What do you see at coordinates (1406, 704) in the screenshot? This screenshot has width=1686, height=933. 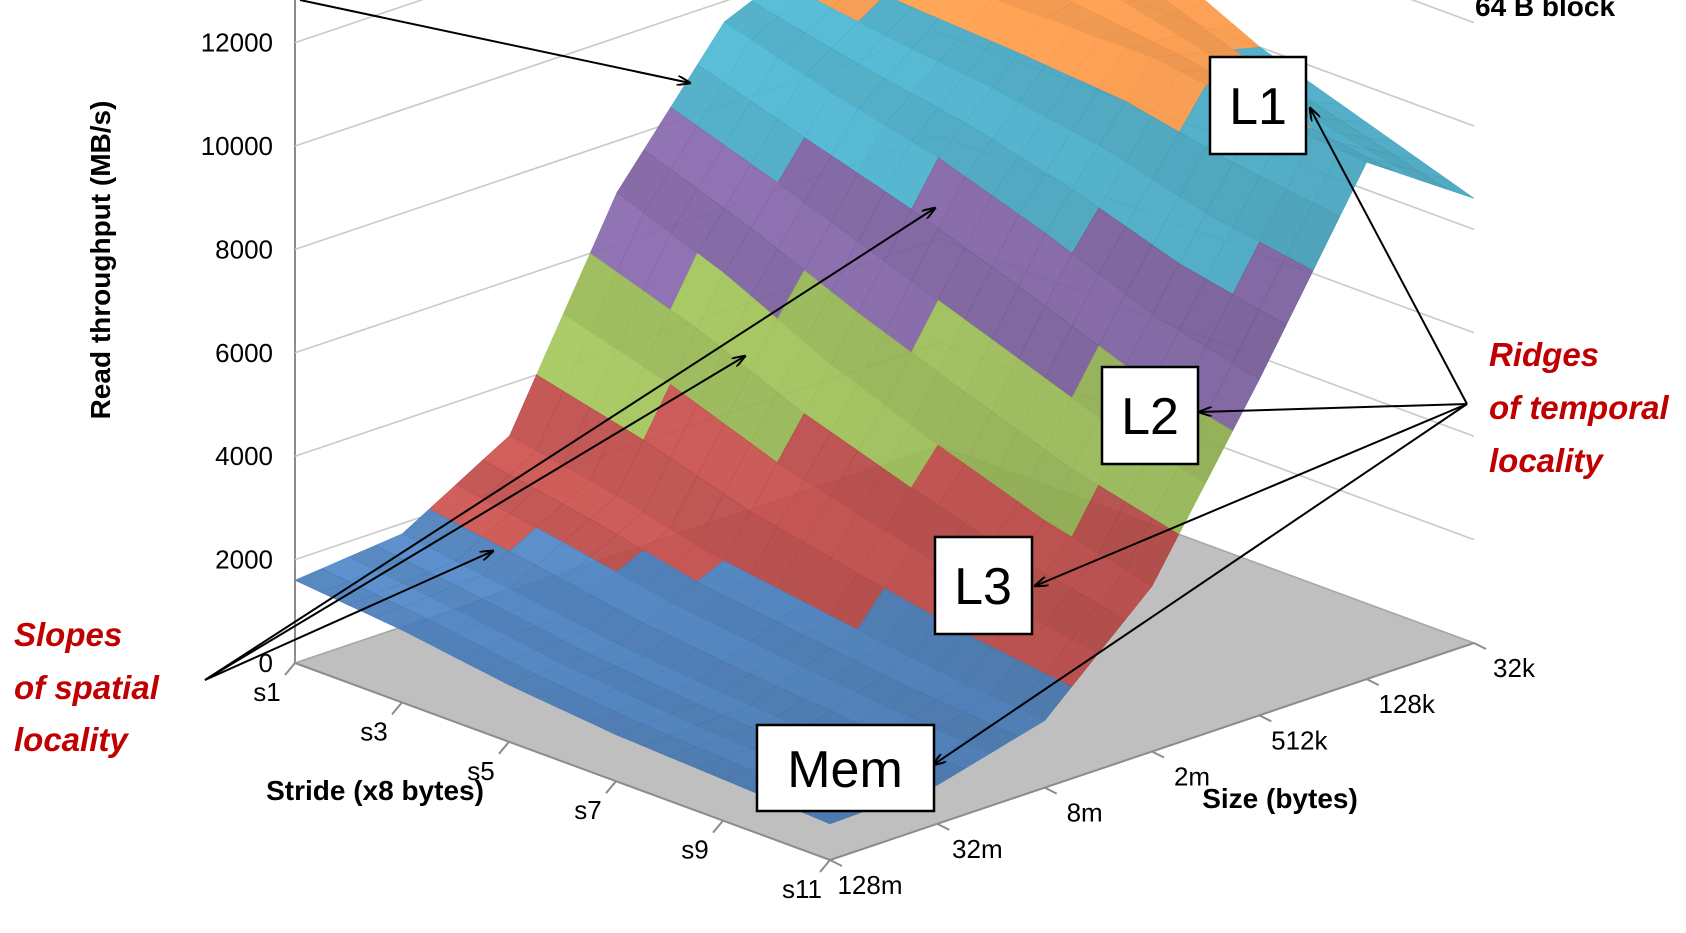 I see `size-tick-label: 128k` at bounding box center [1406, 704].